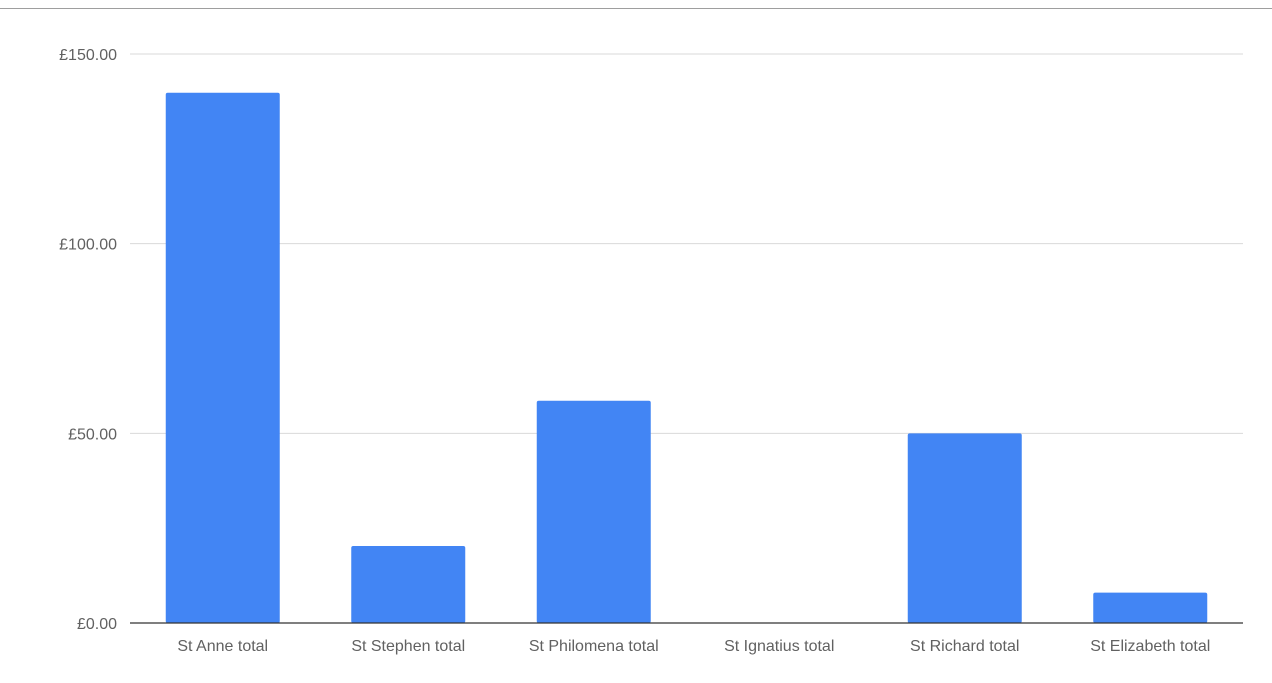 This screenshot has height=683, width=1272. Describe the element at coordinates (222, 646) in the screenshot. I see `x-tick-label: St Anne total` at that location.